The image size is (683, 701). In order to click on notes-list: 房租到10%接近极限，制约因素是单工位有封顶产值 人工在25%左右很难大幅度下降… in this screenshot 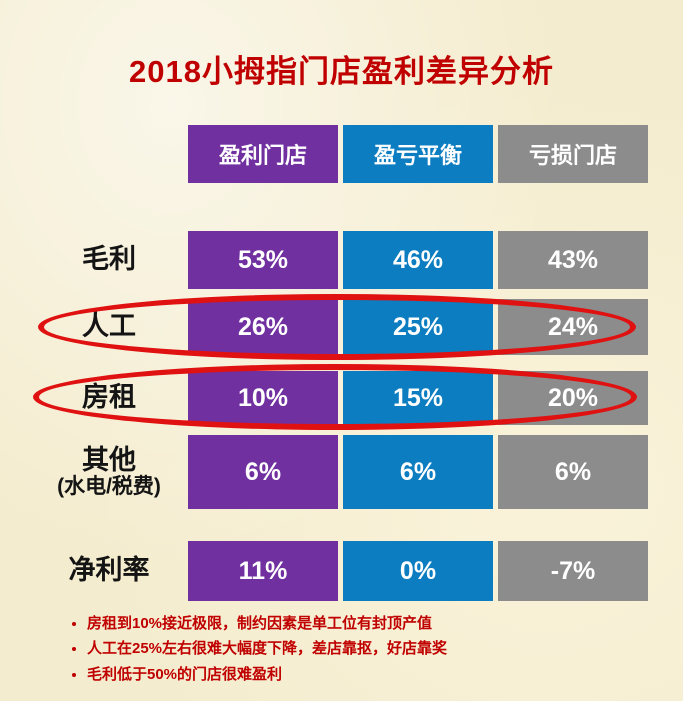, I will do `click(356, 652)`.